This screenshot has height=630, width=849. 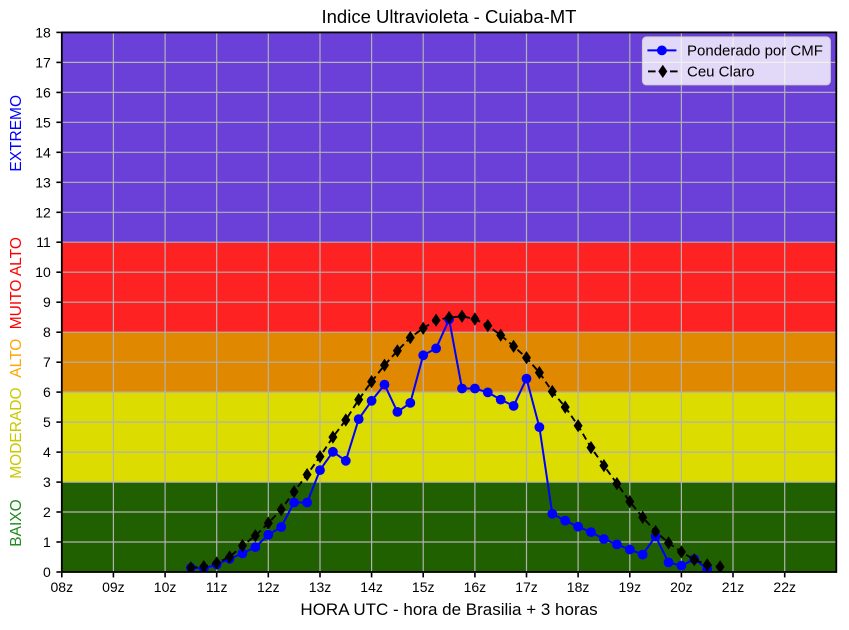 I want to click on svg-text:HORA UTC - hora de Brasilia +: HORA UTC - hora de Brasilia + 3 horas, so click(x=448, y=609).